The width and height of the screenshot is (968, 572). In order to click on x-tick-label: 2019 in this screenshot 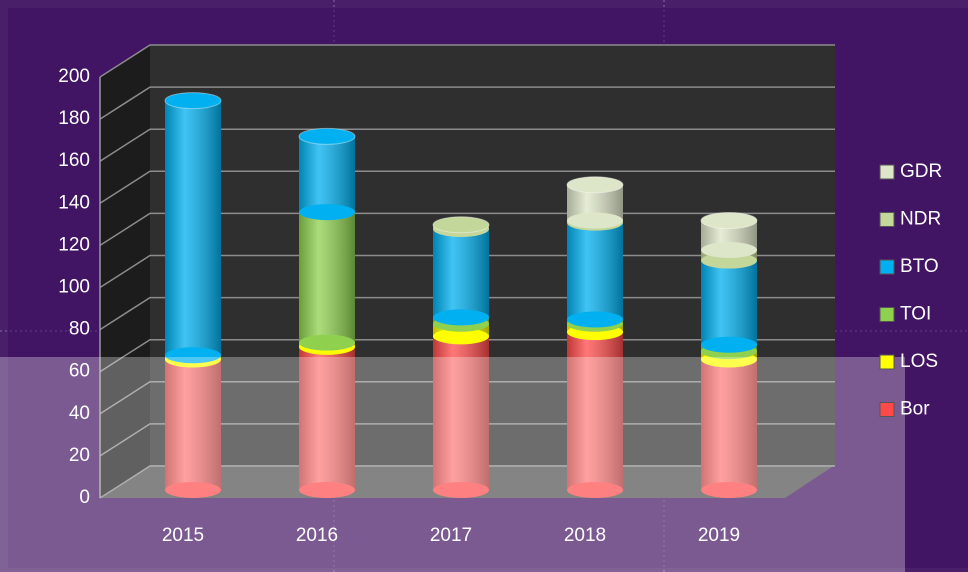, I will do `click(719, 535)`.